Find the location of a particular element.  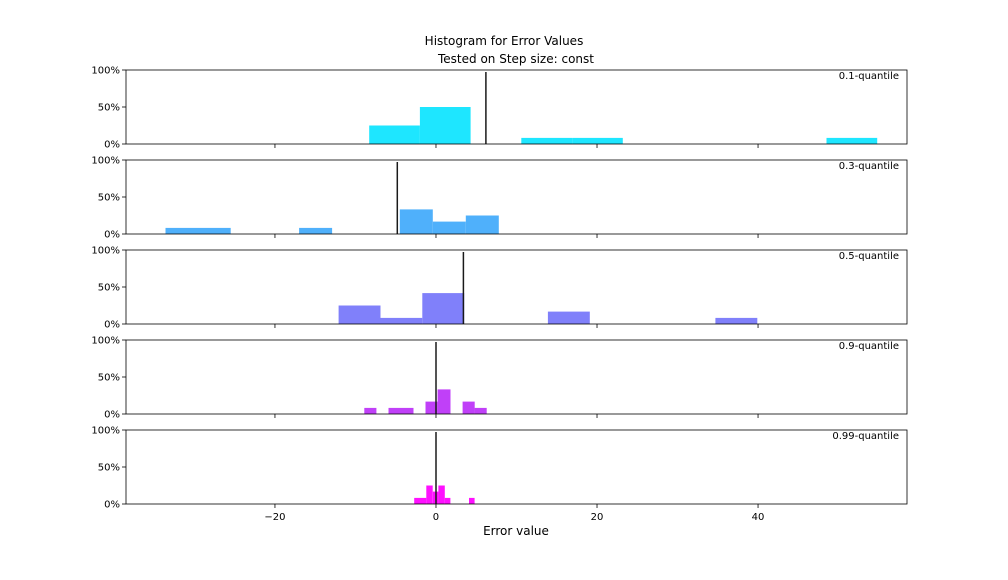

panel-series-label: 0.5-quantile is located at coordinates (869, 256).